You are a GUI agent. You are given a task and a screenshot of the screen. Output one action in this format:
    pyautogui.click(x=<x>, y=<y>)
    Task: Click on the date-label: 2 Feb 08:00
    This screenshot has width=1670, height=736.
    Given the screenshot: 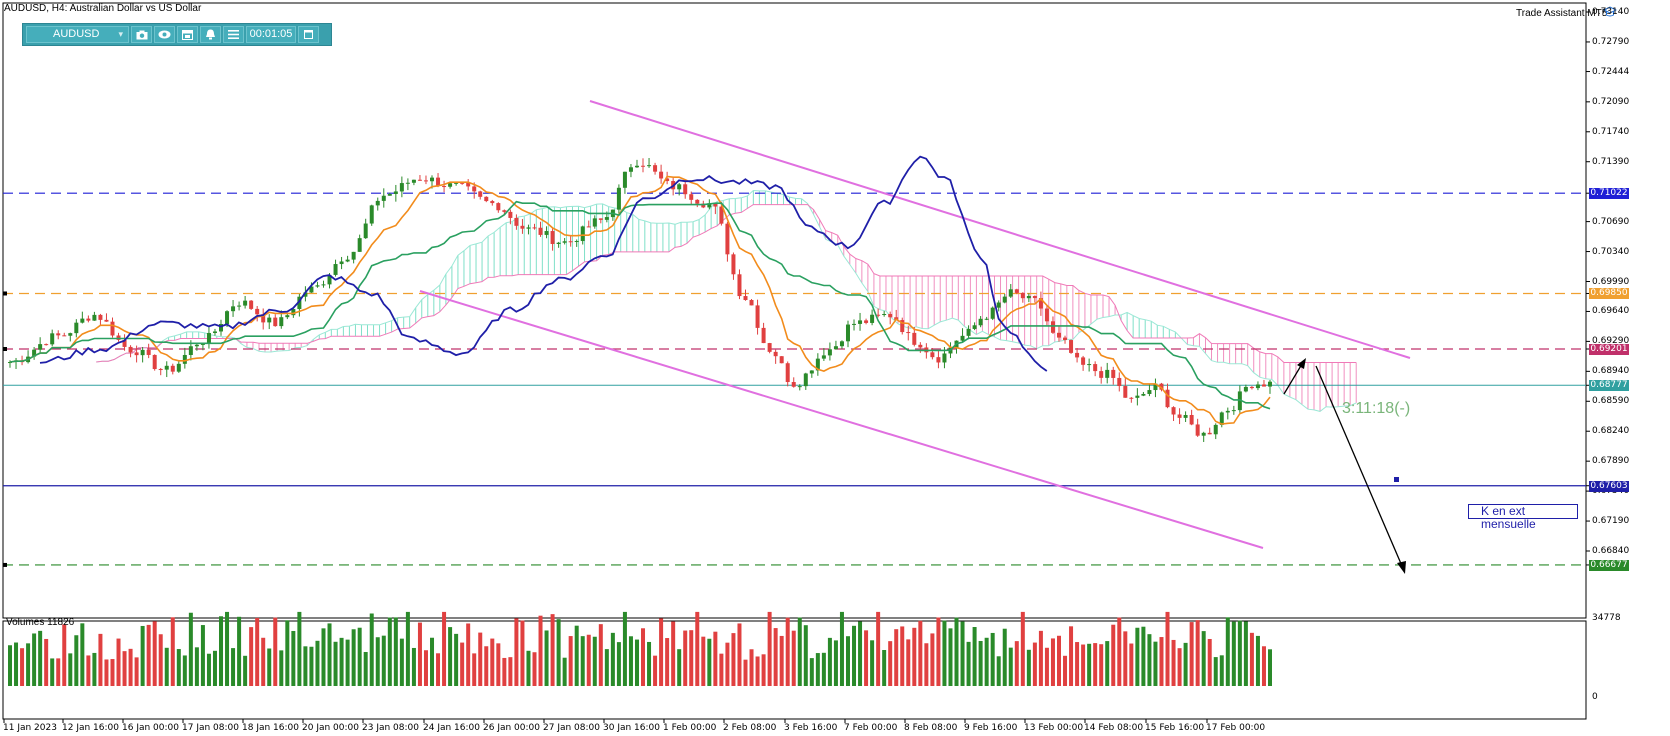 What is the action you would take?
    pyautogui.click(x=750, y=728)
    